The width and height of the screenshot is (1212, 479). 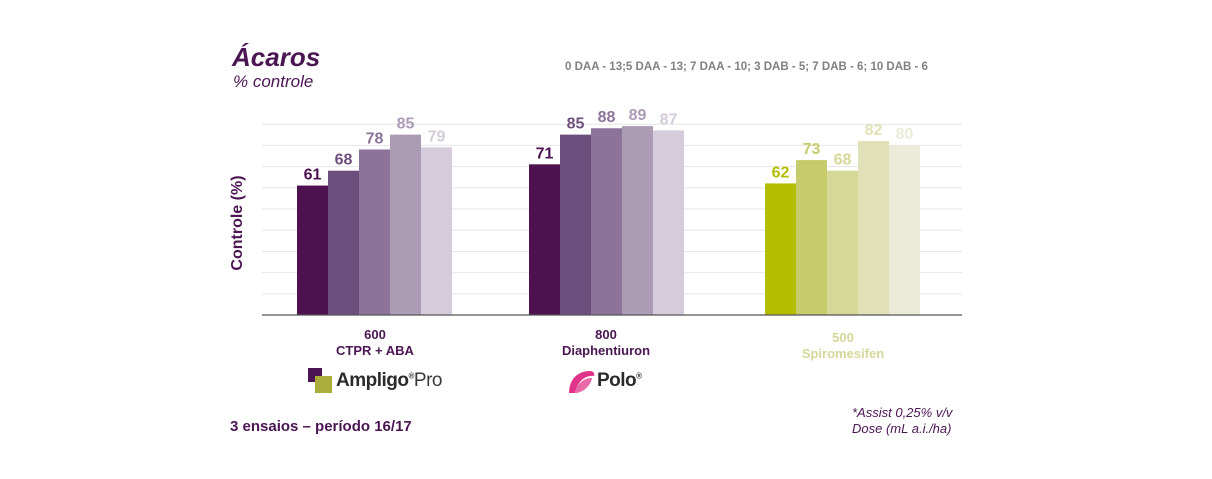 I want to click on ampligo-mark-icon, so click(x=321, y=381).